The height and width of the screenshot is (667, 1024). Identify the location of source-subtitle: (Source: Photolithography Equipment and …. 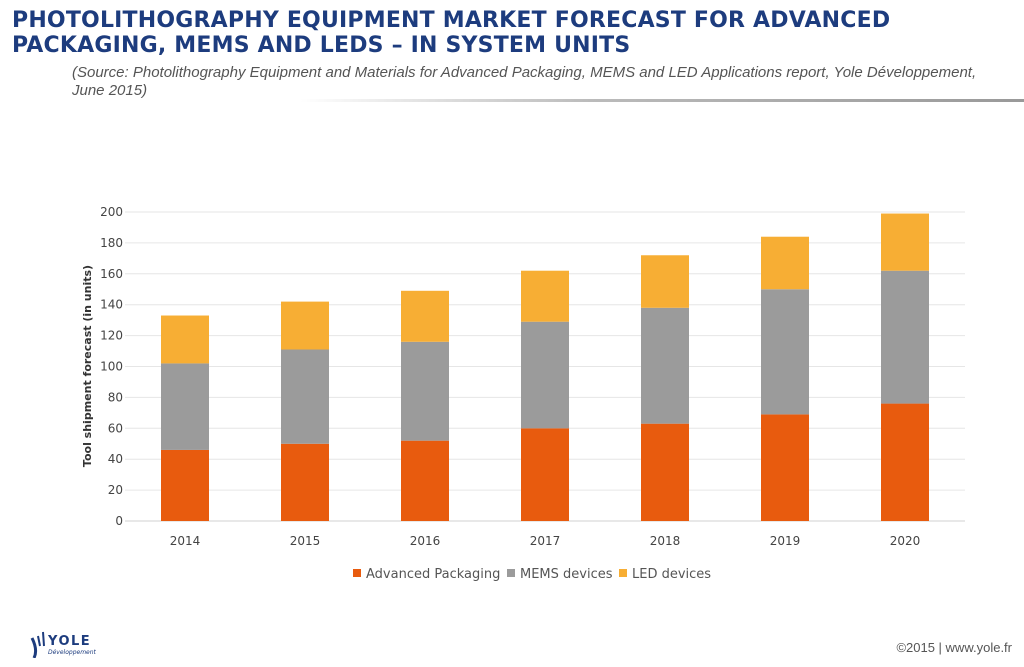
(524, 81).